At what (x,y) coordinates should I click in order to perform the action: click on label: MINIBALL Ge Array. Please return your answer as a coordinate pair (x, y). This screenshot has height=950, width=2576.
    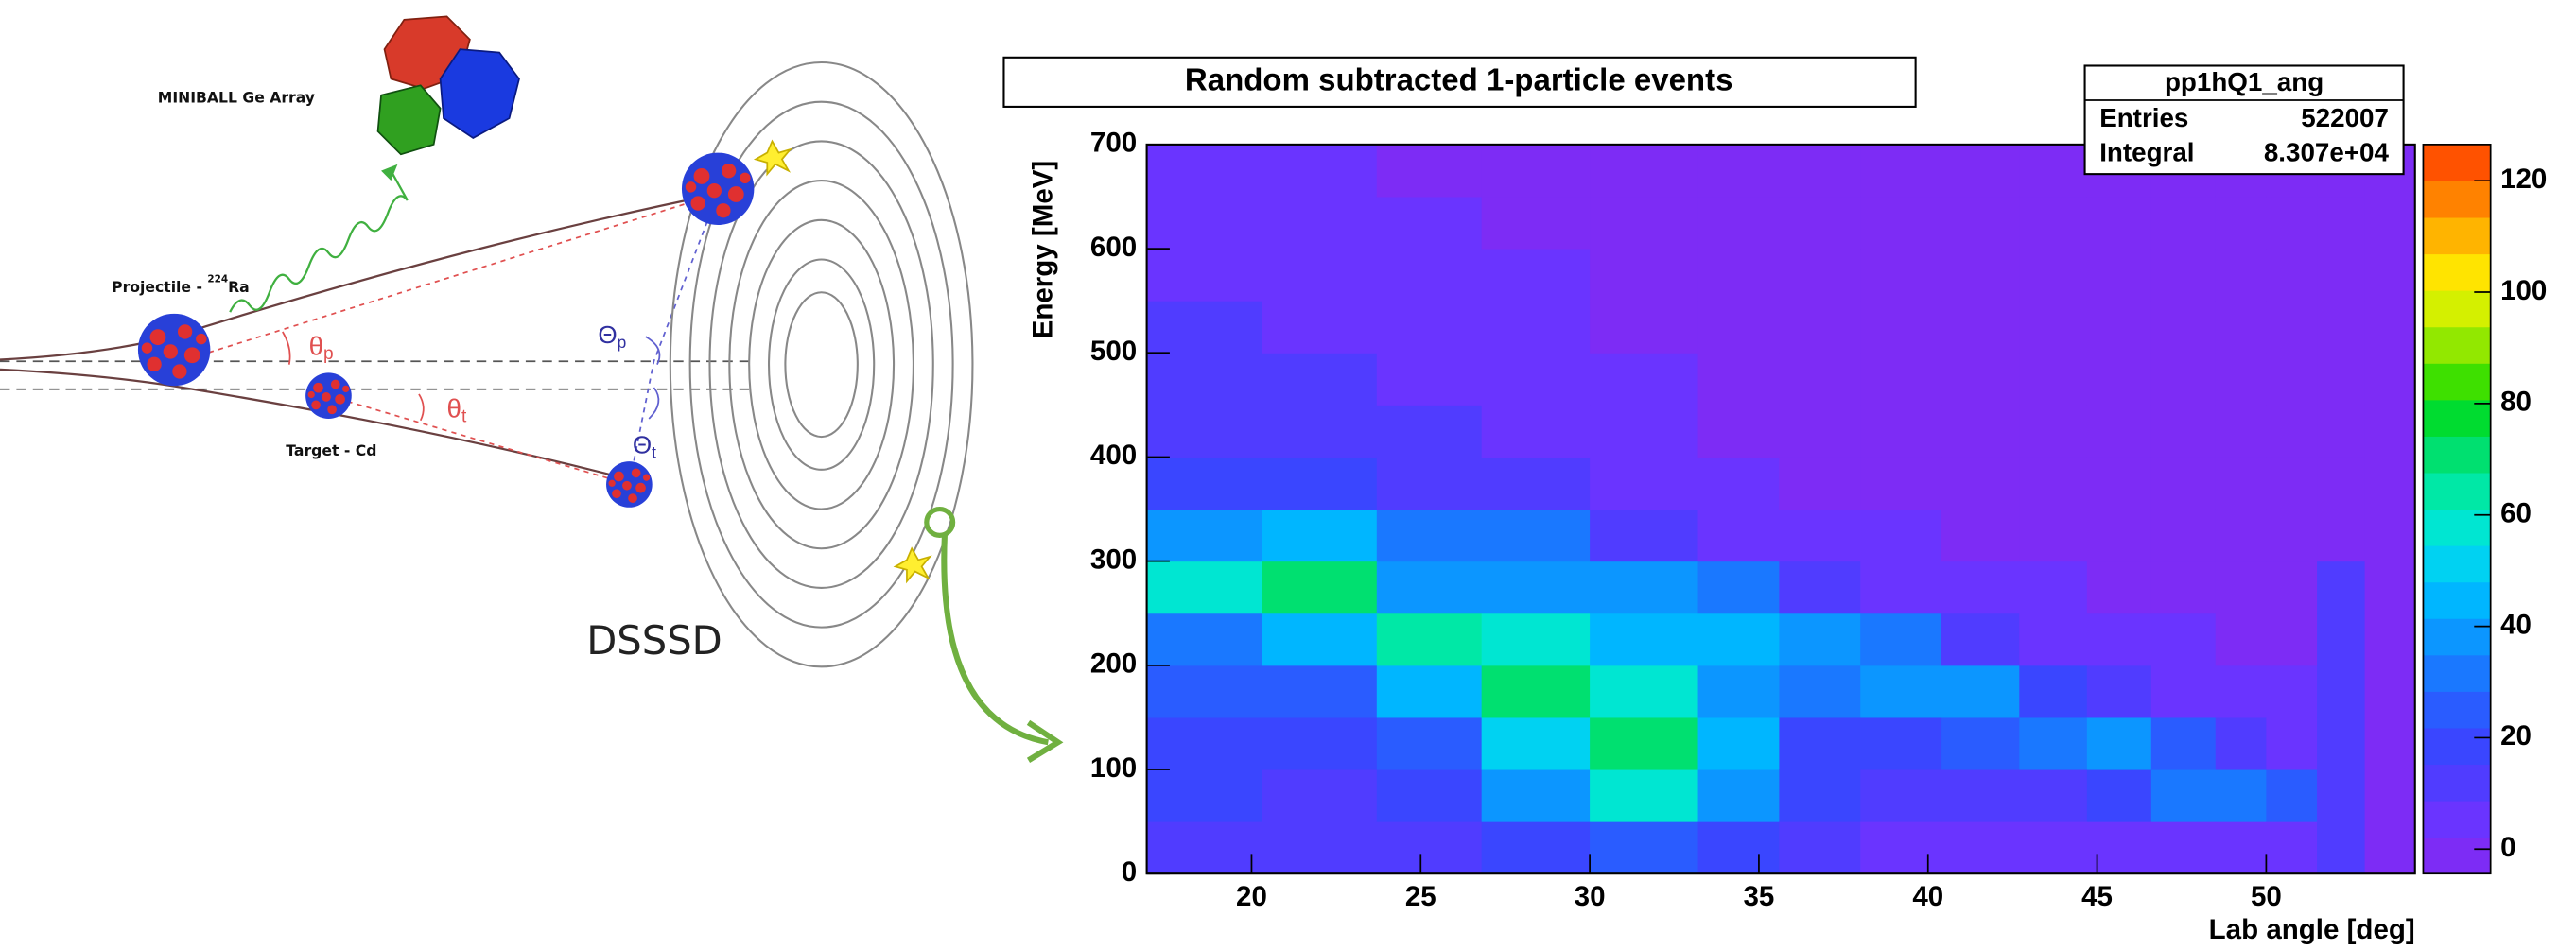
    Looking at the image, I should click on (236, 98).